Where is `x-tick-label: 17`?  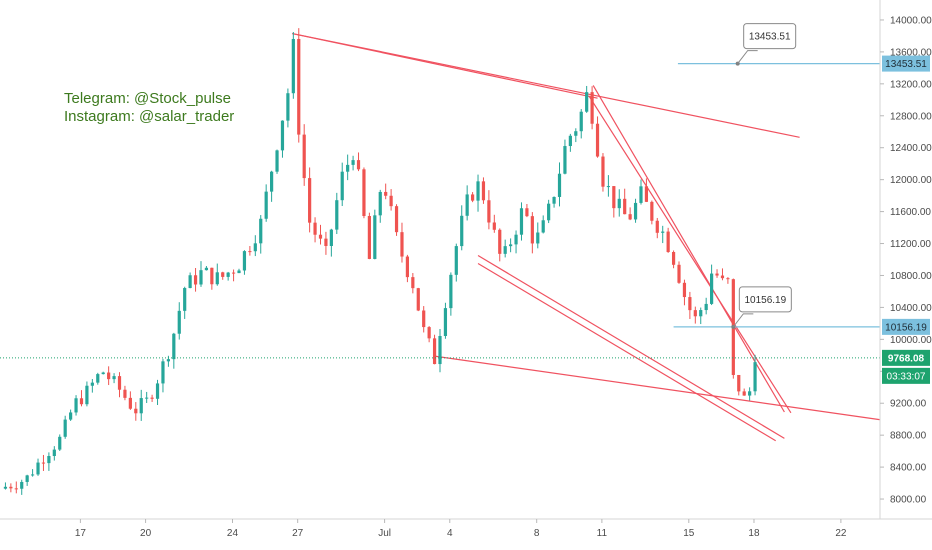 x-tick-label: 17 is located at coordinates (81, 533).